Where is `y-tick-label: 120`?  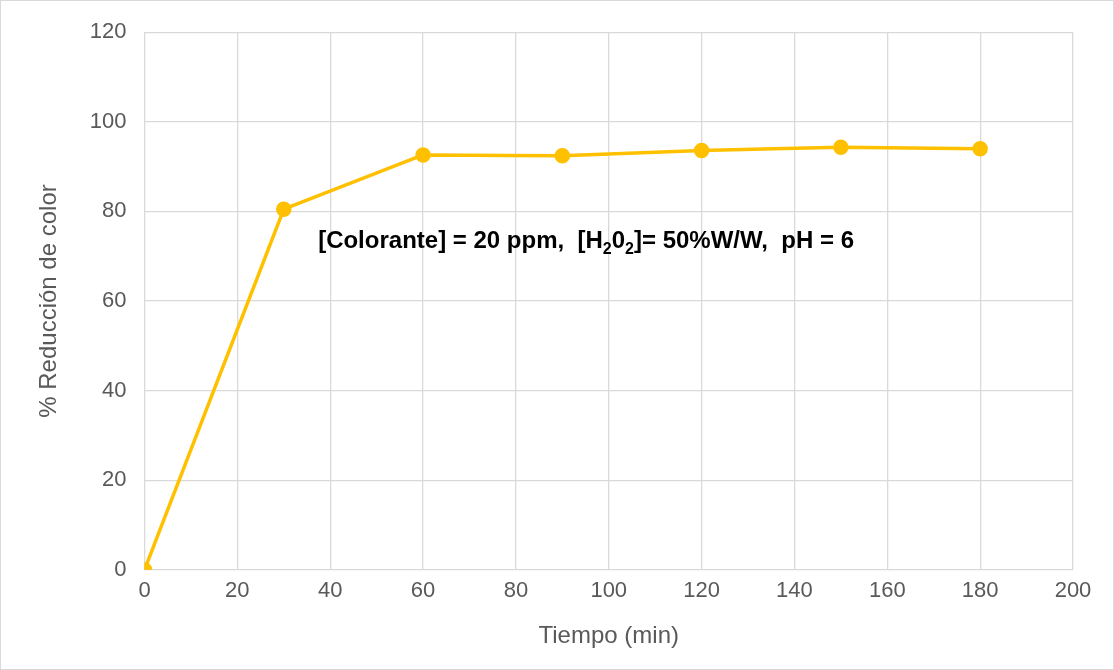
y-tick-label: 120 is located at coordinates (108, 31).